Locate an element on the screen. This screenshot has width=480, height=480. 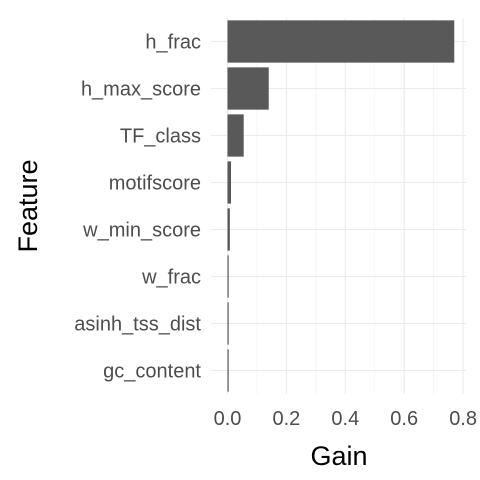
y-tick-label: h_frac is located at coordinates (173, 43).